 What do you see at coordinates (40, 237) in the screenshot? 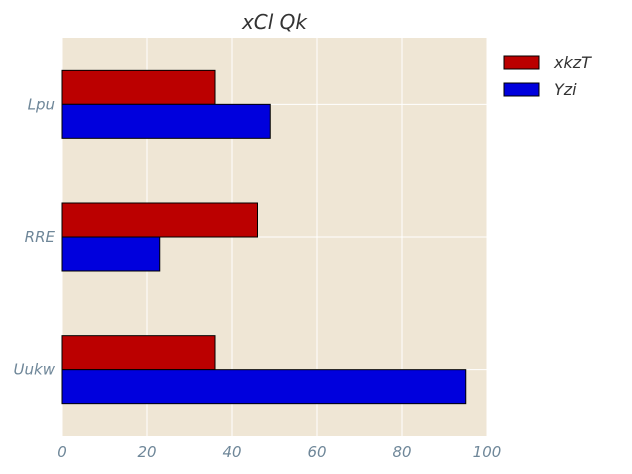
I see `y-tick-label: RRE` at bounding box center [40, 237].